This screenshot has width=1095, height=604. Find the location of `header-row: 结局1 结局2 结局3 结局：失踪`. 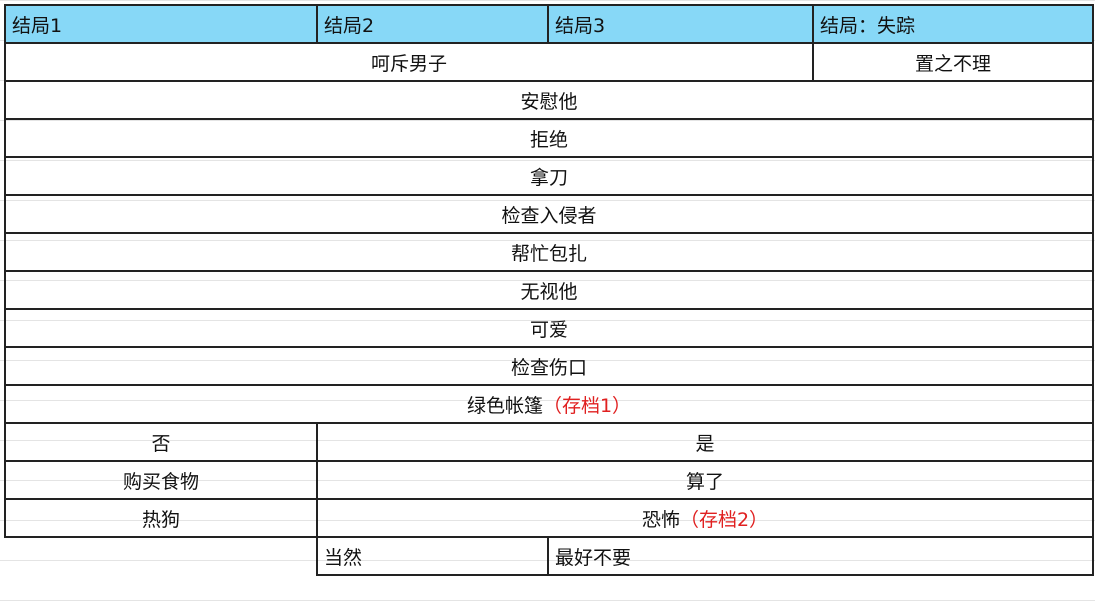

header-row: 结局1 结局2 结局3 结局：失踪 is located at coordinates (549, 24).